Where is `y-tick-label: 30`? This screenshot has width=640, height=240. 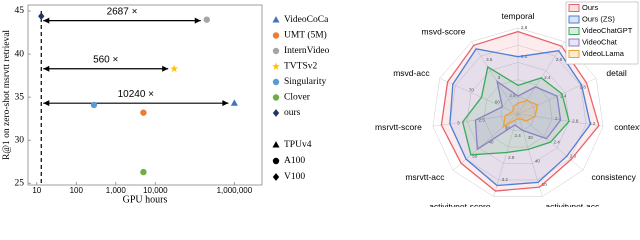 y-tick-label: 30 is located at coordinates (20, 140).